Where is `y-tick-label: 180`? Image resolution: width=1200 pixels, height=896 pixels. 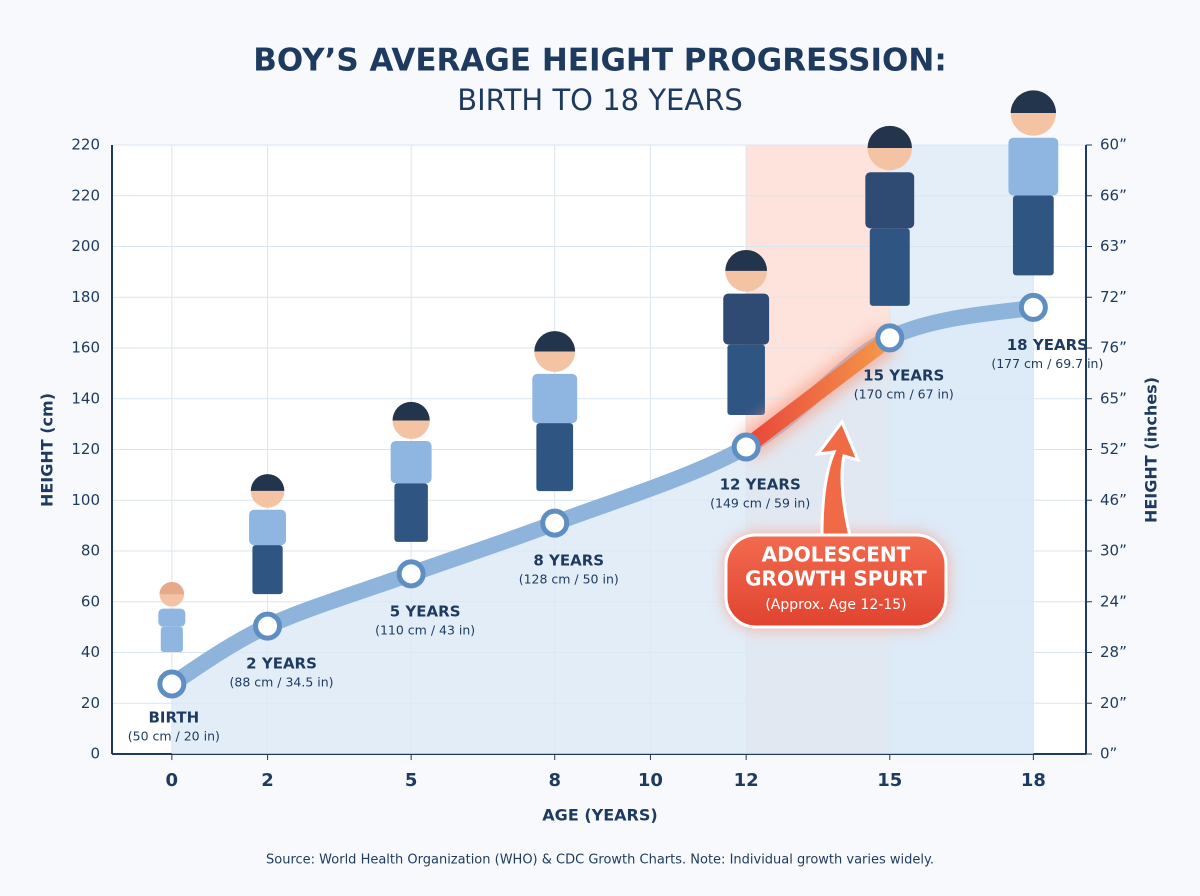
y-tick-label: 180 is located at coordinates (85, 297).